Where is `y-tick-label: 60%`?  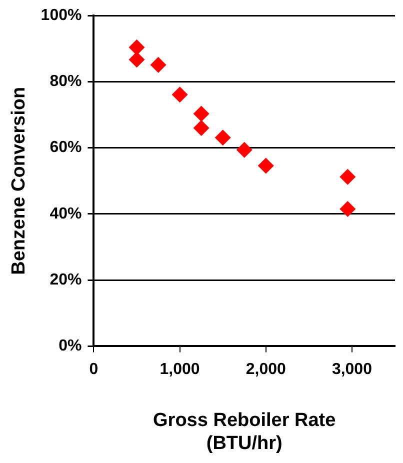 y-tick-label: 60% is located at coordinates (66, 147).